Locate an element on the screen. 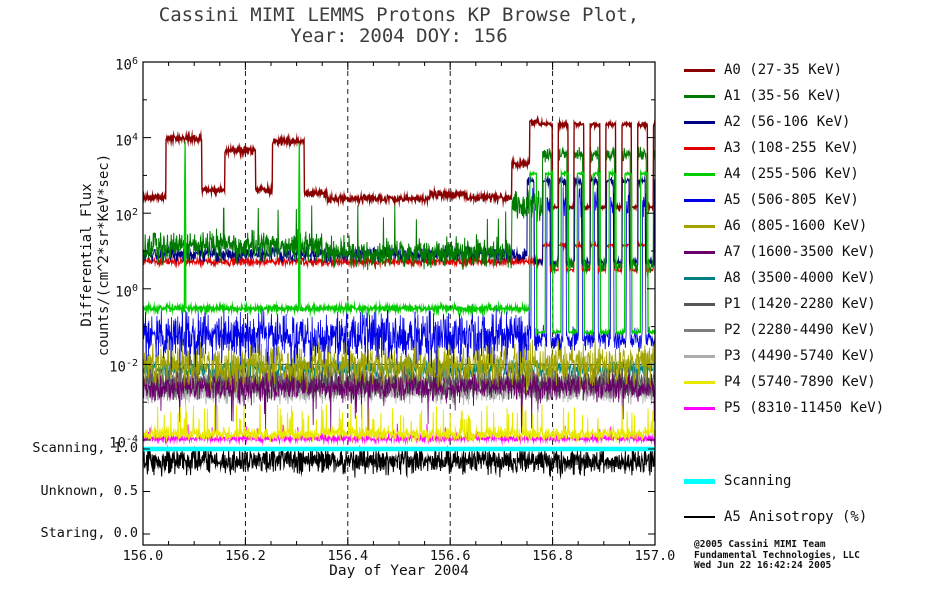 Image resolution: width=950 pixels, height=600 pixels. legend-label-a7: A7 (1600-3500 KeV) is located at coordinates (800, 252).